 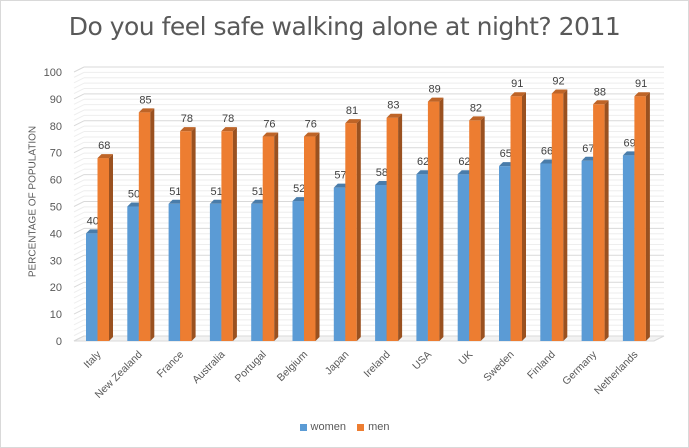 What do you see at coordinates (361, 427) in the screenshot?
I see `legend-swatch-men` at bounding box center [361, 427].